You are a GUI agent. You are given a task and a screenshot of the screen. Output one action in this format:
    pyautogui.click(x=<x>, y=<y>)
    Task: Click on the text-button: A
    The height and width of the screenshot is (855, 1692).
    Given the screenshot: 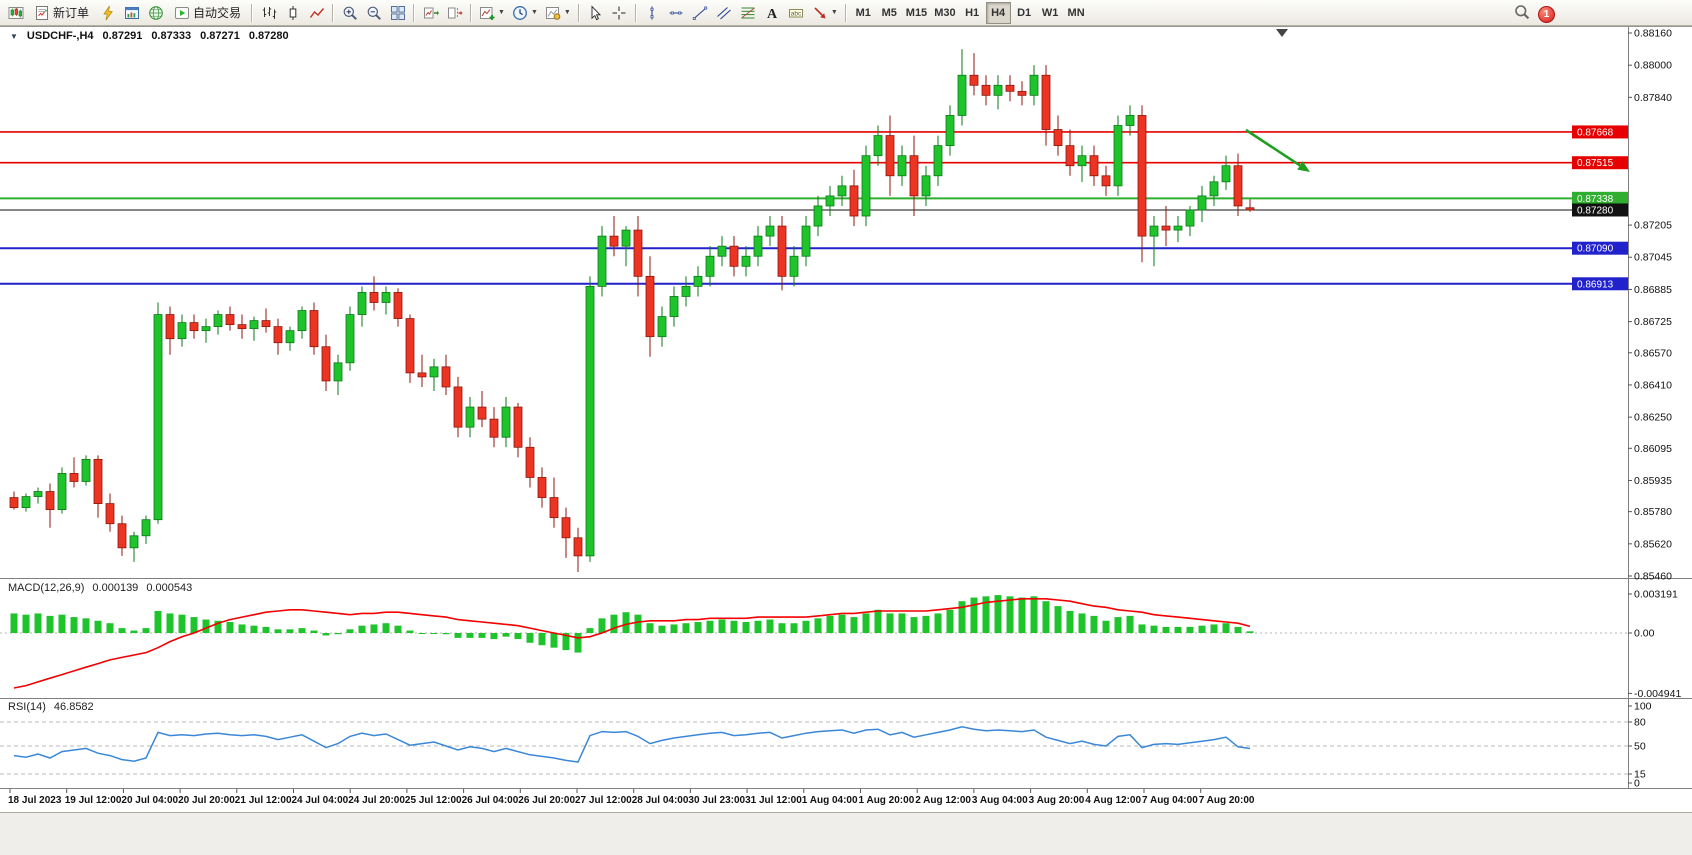 What is the action you would take?
    pyautogui.click(x=772, y=13)
    